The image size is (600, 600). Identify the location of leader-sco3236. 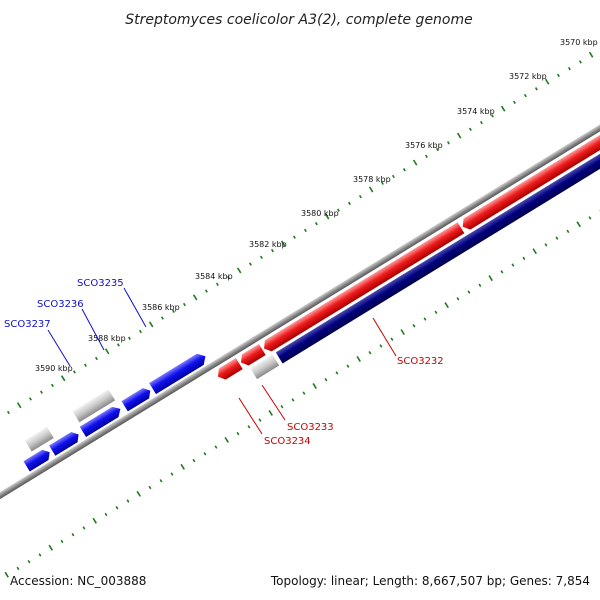
(93, 329).